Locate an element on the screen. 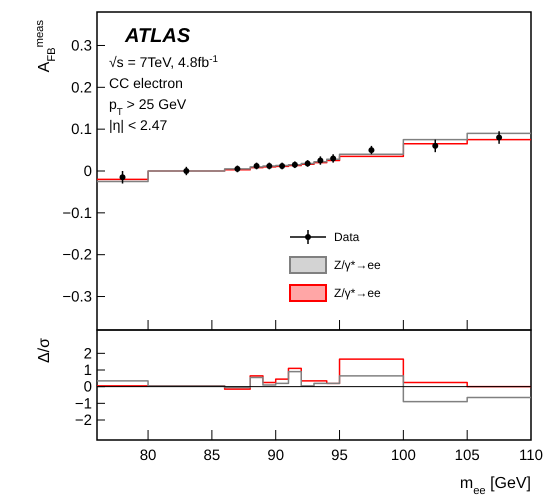  y-tick-label: −1 is located at coordinates (83, 403).